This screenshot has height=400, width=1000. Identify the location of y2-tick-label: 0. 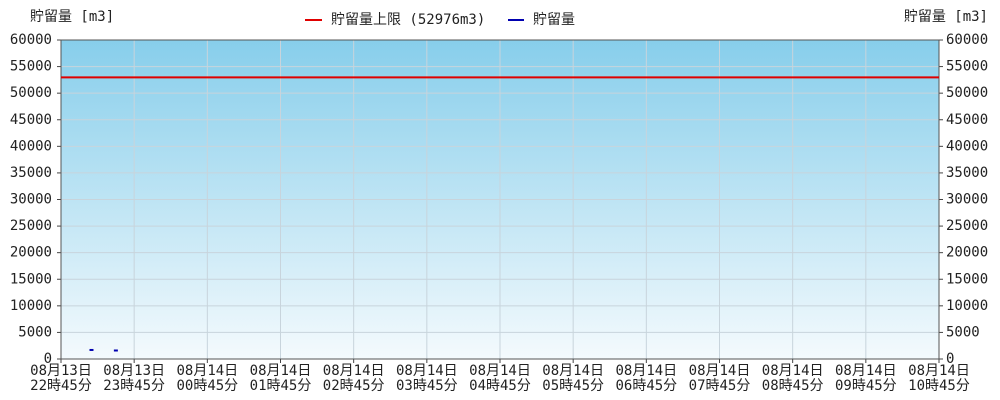
(950, 359).